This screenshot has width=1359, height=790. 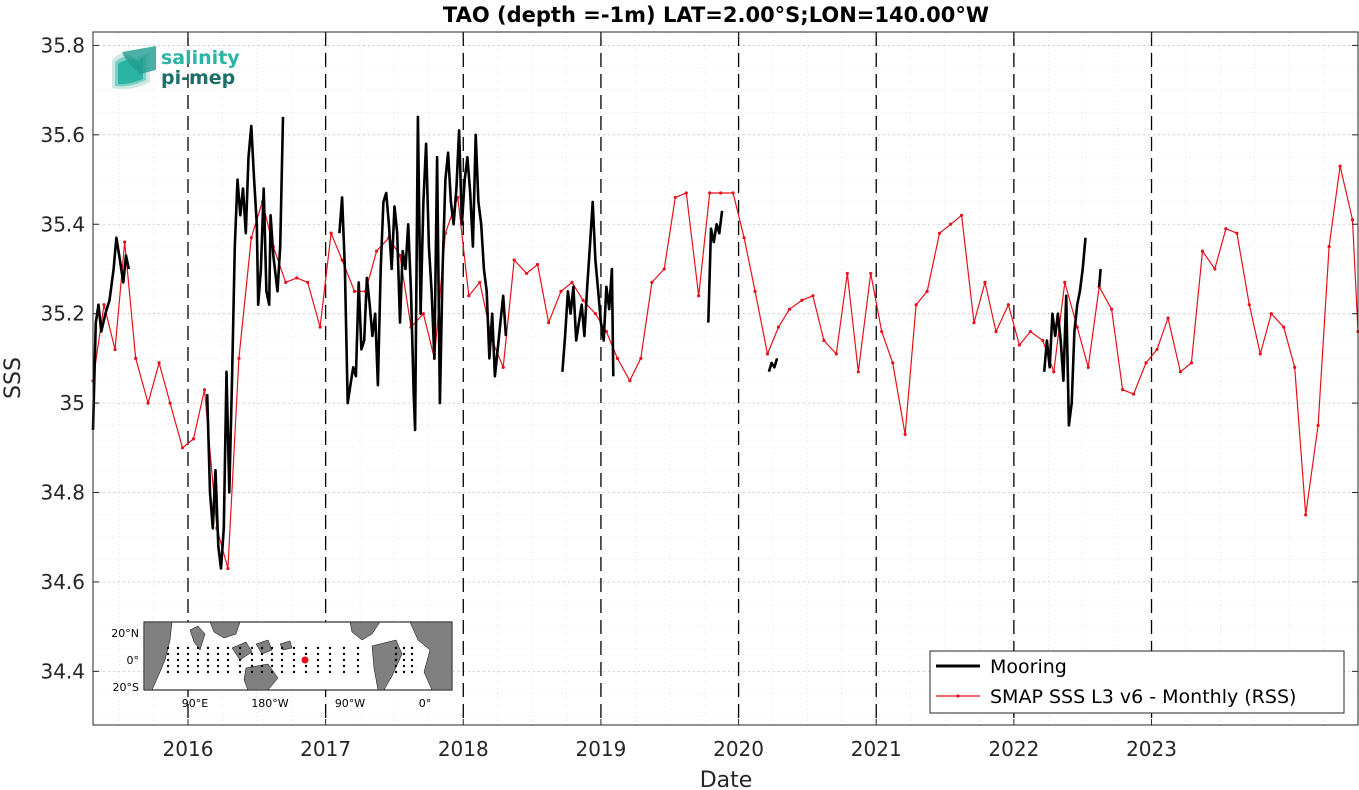 I want to click on y-tick-label: 34.4, so click(x=62, y=671).